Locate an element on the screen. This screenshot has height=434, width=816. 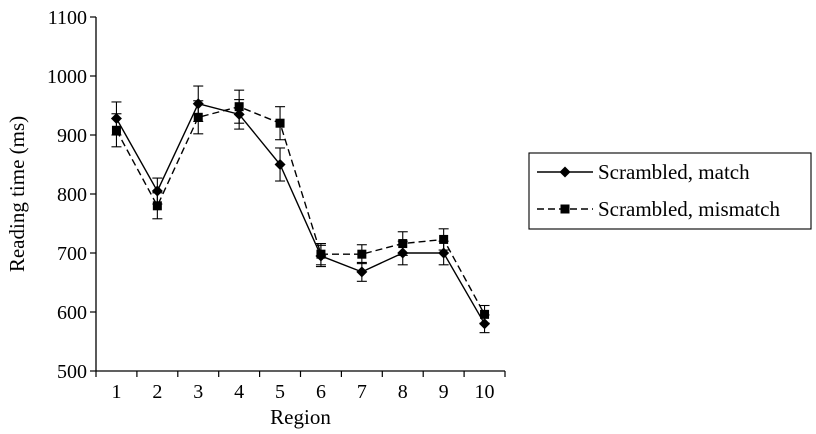
y-tick-label: 1100 is located at coordinates (67, 18).